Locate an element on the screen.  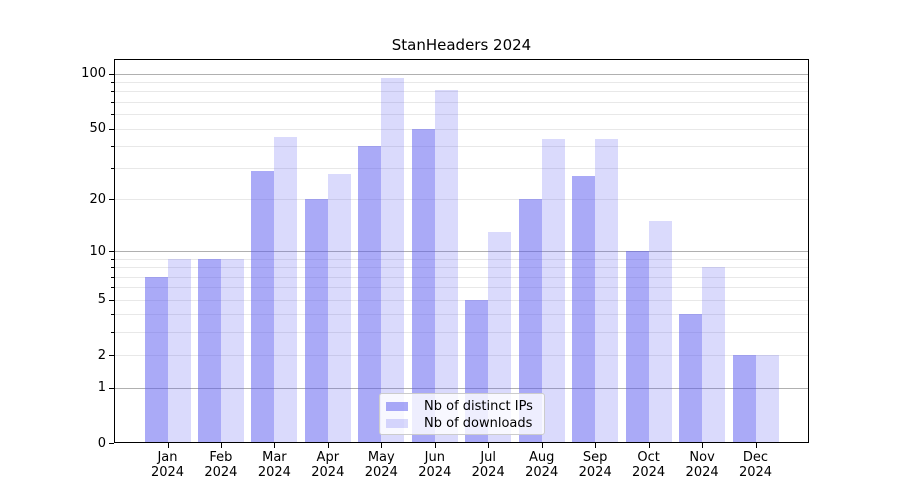
x-tick-label-mar: Mar 2024 is located at coordinates (274, 465).